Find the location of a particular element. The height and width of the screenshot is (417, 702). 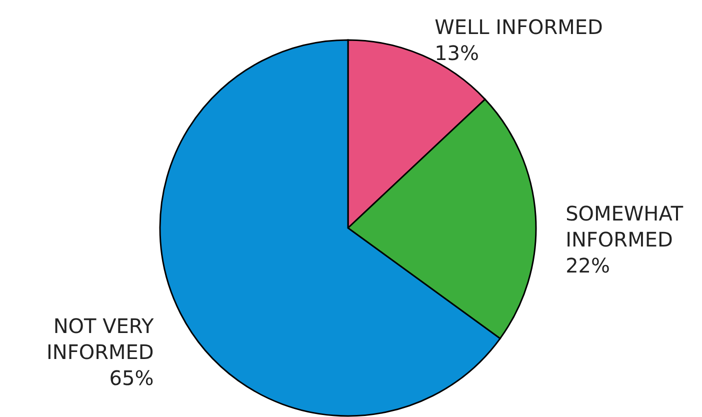

data-label: 13% is located at coordinates (457, 52).